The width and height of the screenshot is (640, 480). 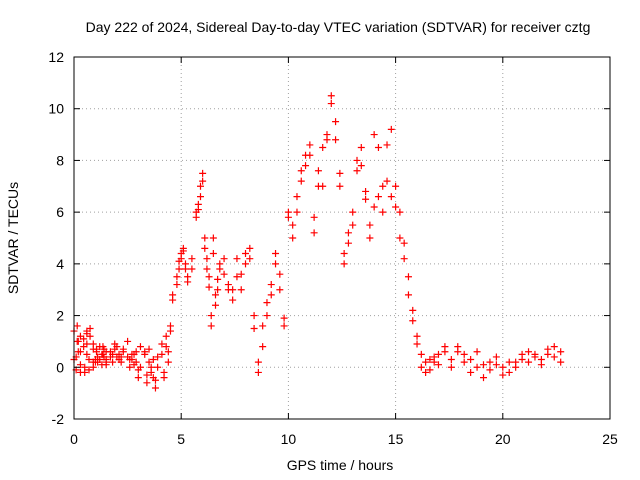 What do you see at coordinates (60, 160) in the screenshot?
I see `y-tick-label: 8` at bounding box center [60, 160].